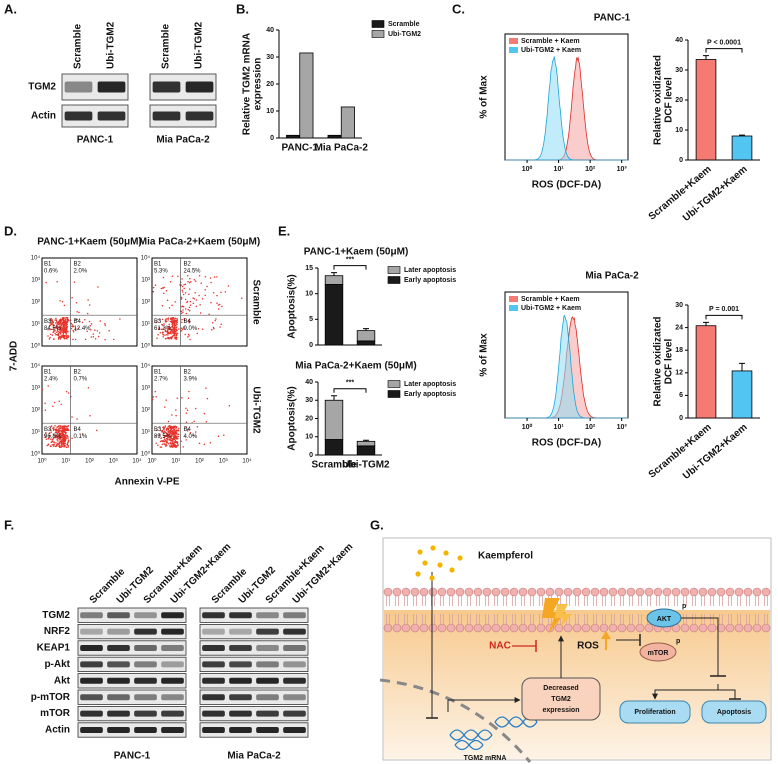 The image size is (778, 764). Describe the element at coordinates (439, 563) in the screenshot. I see `kaempferol-dots` at that location.